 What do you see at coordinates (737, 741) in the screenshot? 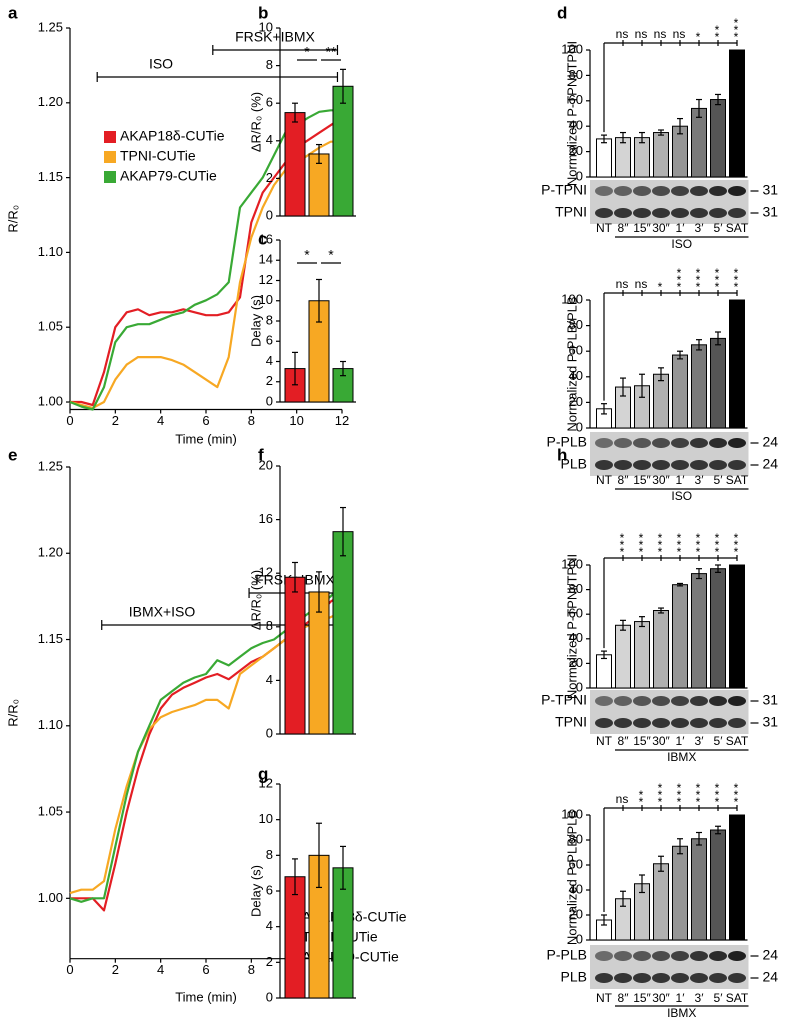
I see `x-tick-label: SAT` at bounding box center [737, 741].